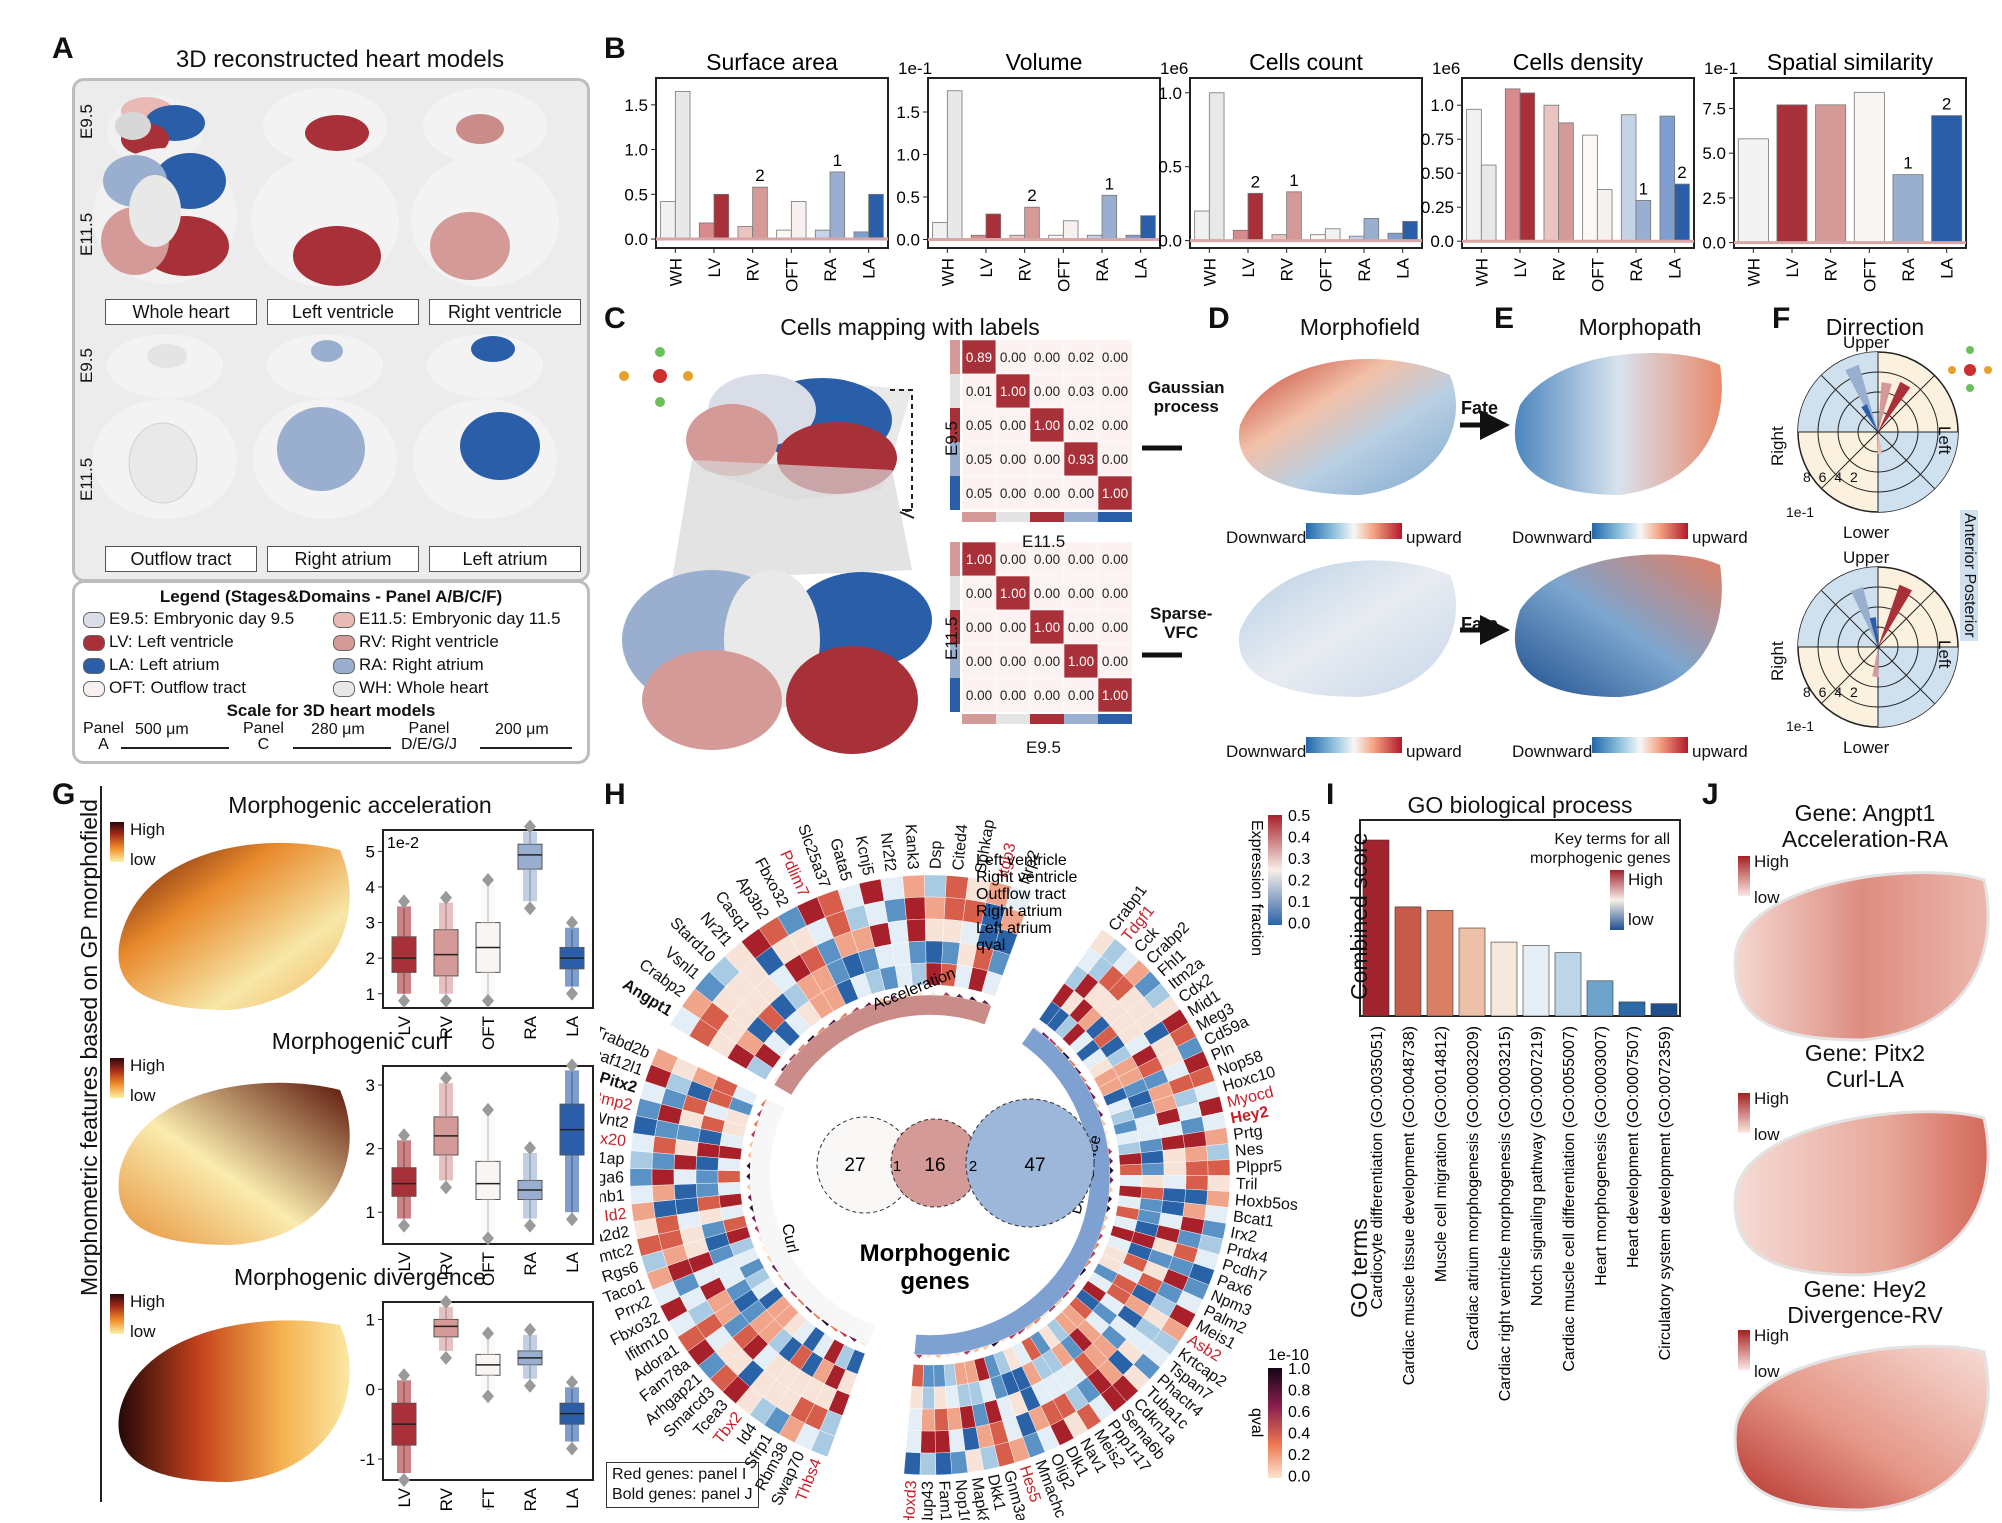  Describe the element at coordinates (753, 269) in the screenshot. I see `b-xtick-label: RV` at that location.